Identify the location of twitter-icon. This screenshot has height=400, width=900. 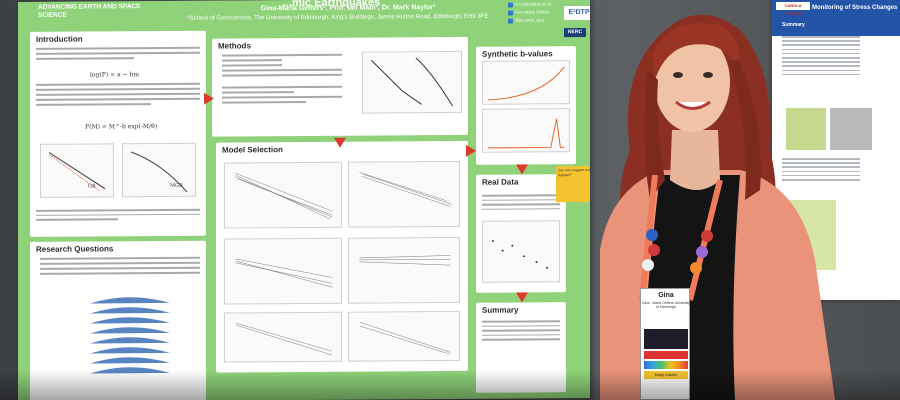
(510, 21).